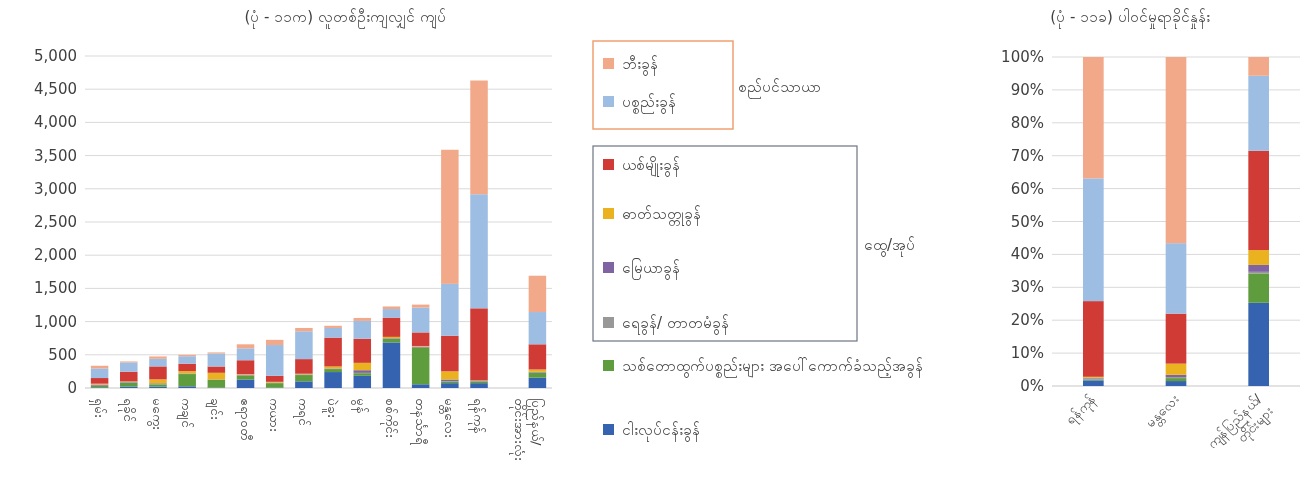 The height and width of the screenshot is (487, 1304). What do you see at coordinates (1027, 89) in the screenshot?
I see `y-tick-label: 90%` at bounding box center [1027, 89].